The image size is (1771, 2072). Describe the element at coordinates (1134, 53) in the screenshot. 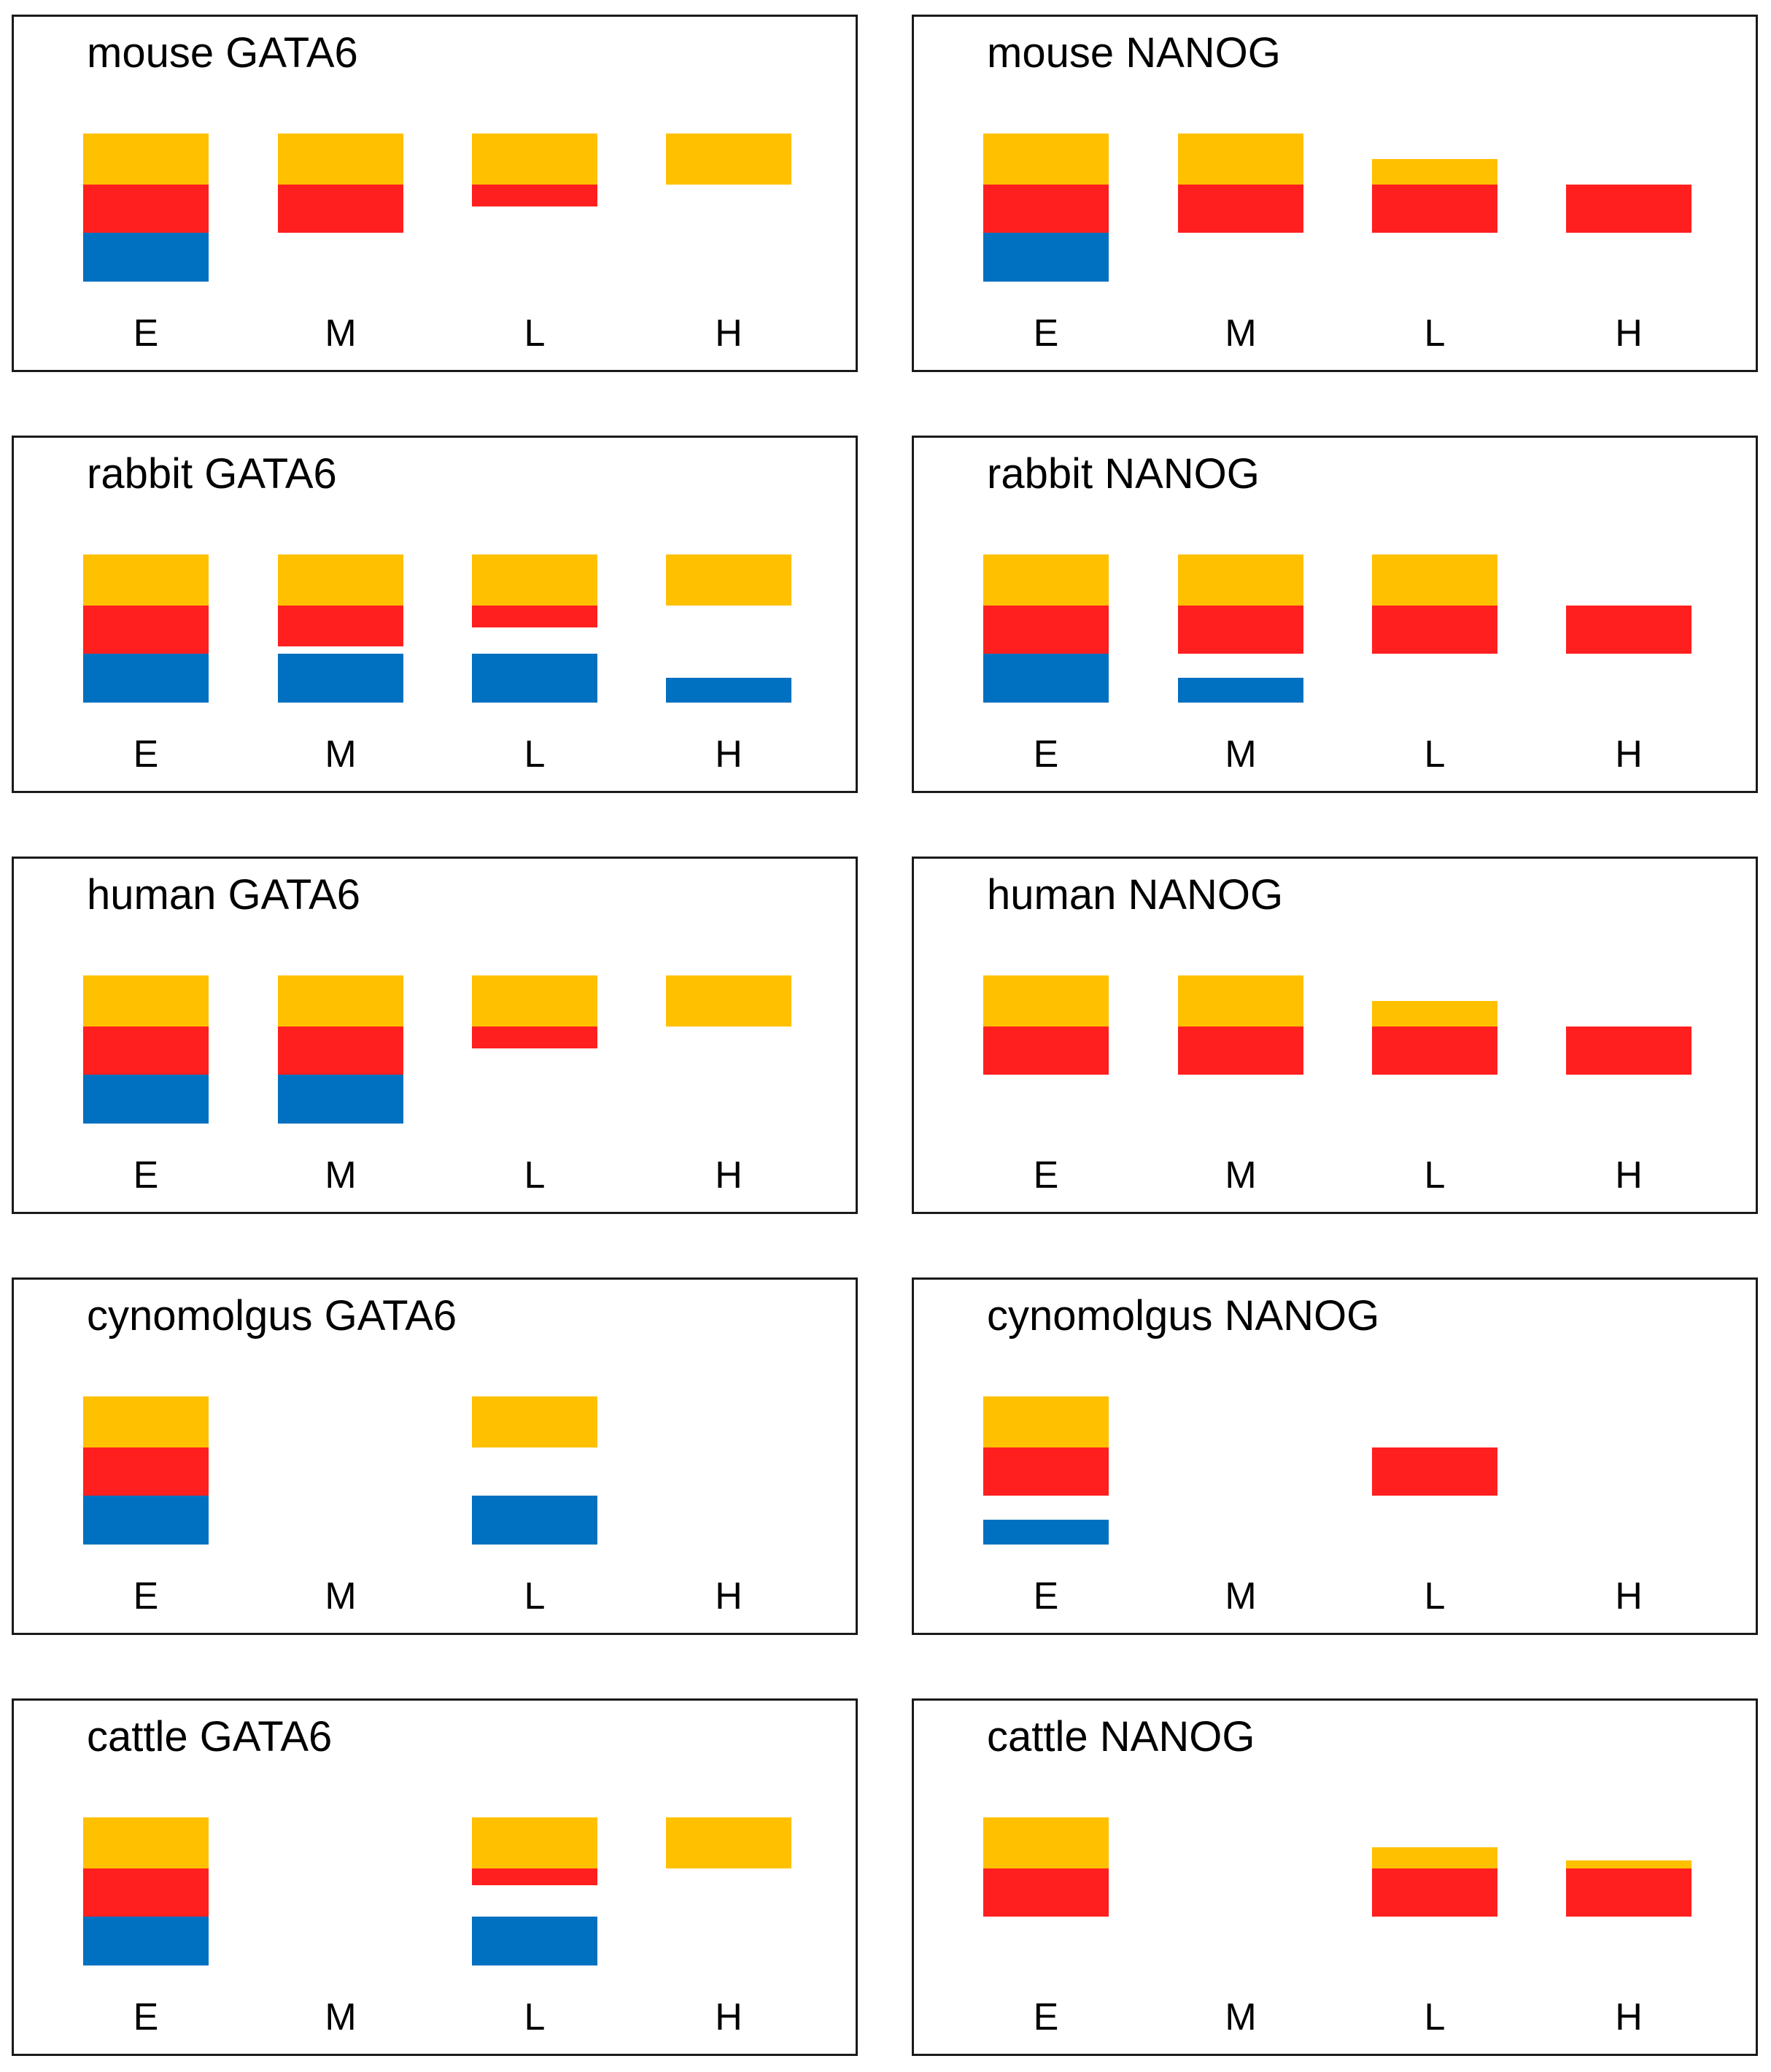

I see `chart-title: mouse NANOG` at that location.